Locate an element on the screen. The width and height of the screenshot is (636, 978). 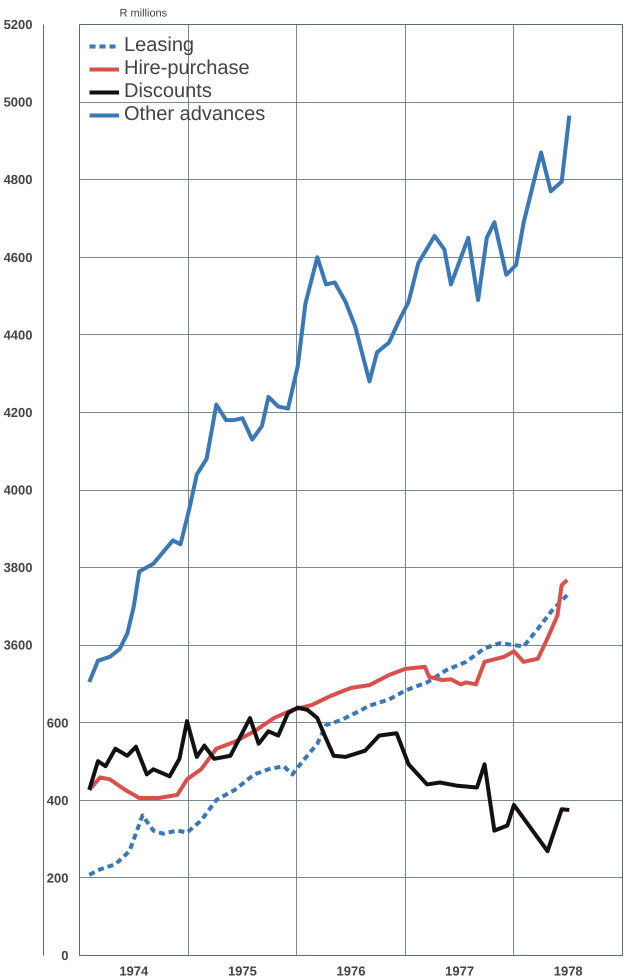
y2-tick-label: 3800 is located at coordinates (18, 568).